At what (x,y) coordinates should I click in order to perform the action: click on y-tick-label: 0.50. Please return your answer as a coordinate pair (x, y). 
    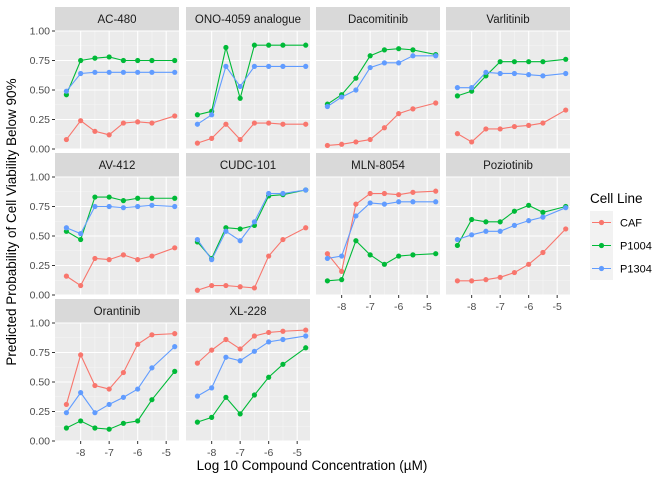
    Looking at the image, I should click on (40, 383).